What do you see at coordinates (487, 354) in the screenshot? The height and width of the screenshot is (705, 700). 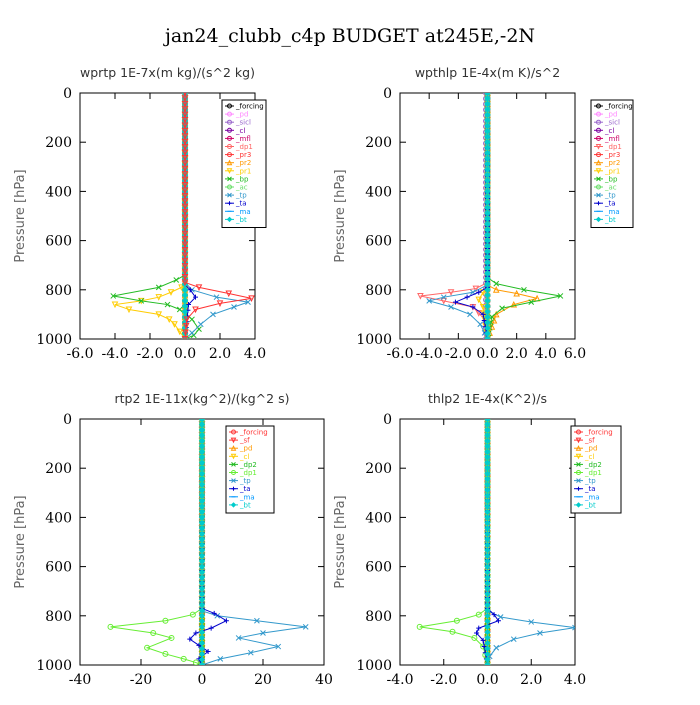 I see `x-tick-label: 0.0` at bounding box center [487, 354].